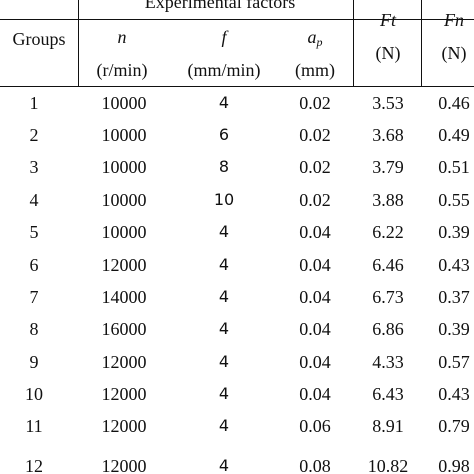 This screenshot has width=474, height=474. What do you see at coordinates (34, 329) in the screenshot?
I see `group-cell: 8` at bounding box center [34, 329].